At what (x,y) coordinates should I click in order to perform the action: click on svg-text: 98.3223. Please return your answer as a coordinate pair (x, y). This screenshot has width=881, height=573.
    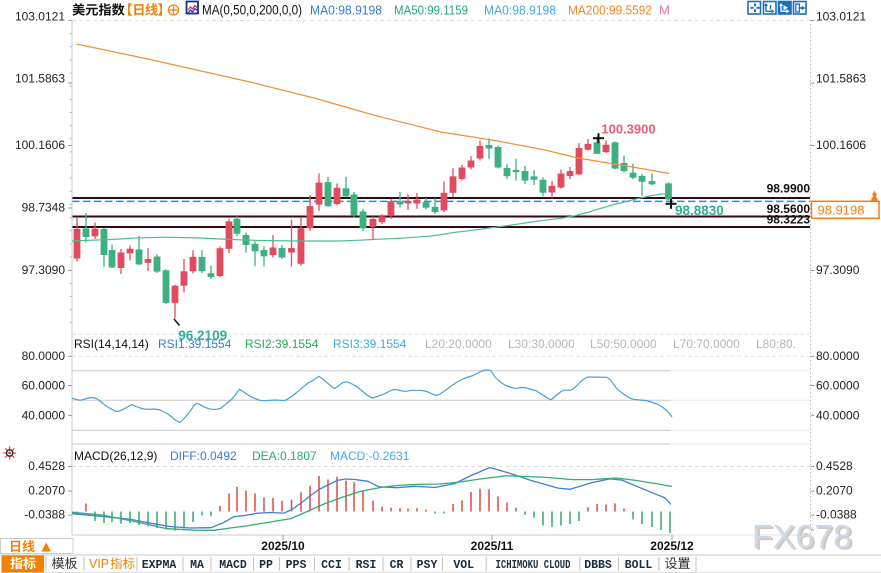
    Looking at the image, I should click on (789, 220).